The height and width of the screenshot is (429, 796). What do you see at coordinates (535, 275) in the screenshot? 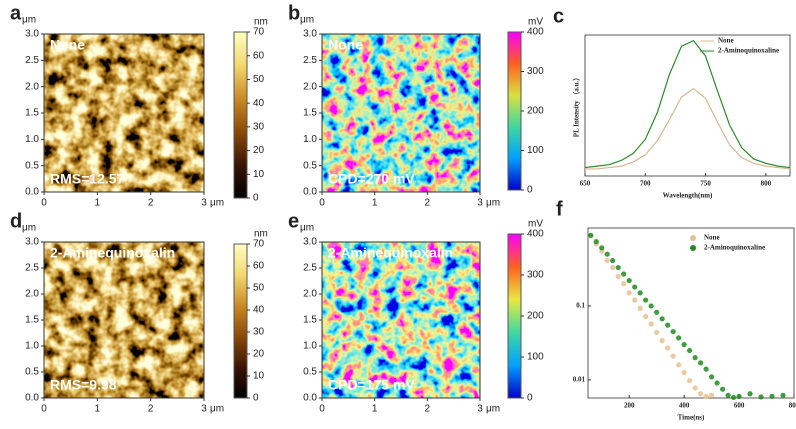
I see `colorbar-tick-label: 300` at bounding box center [535, 275].